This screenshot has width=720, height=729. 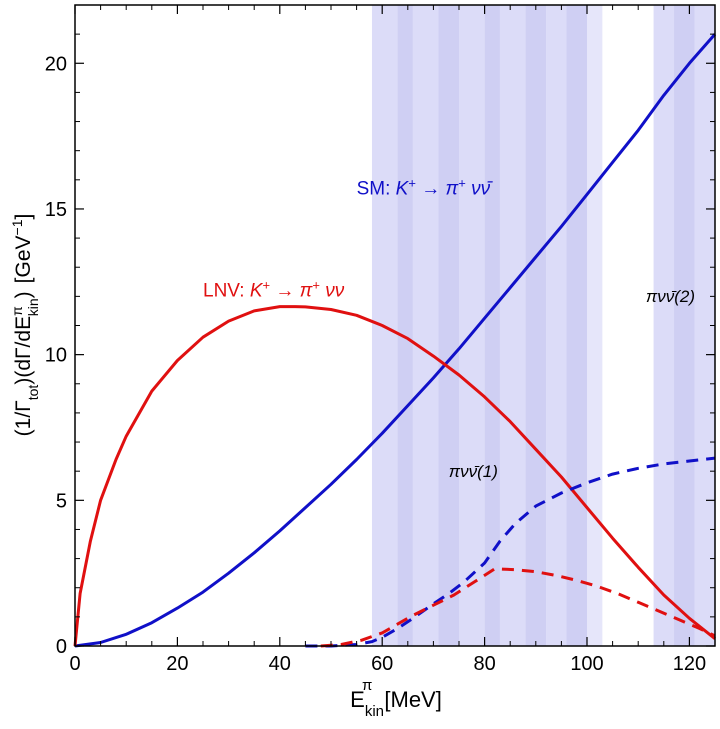 I want to click on x-tick-label: 100, so click(x=586, y=664).